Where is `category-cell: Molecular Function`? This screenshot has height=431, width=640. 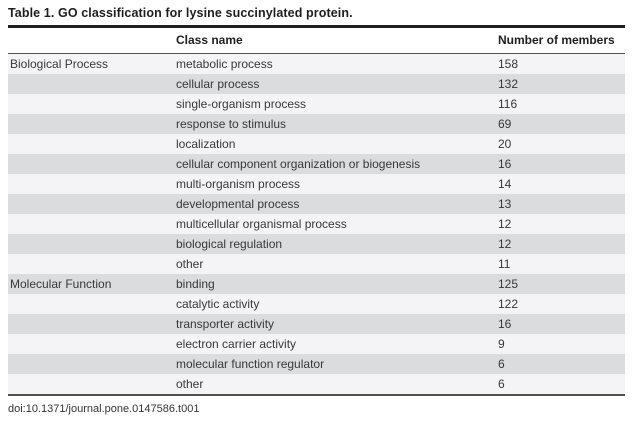
category-cell: Molecular Function is located at coordinates (61, 284).